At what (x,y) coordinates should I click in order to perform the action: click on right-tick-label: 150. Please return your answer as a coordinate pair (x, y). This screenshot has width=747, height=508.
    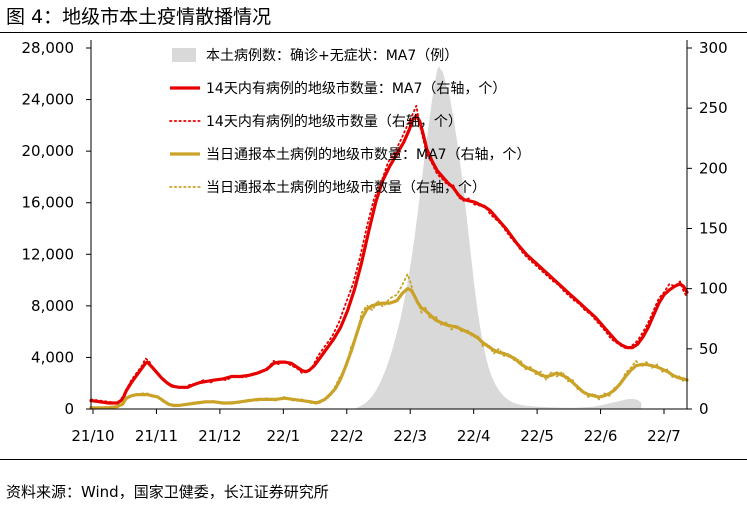
    Looking at the image, I should click on (713, 229).